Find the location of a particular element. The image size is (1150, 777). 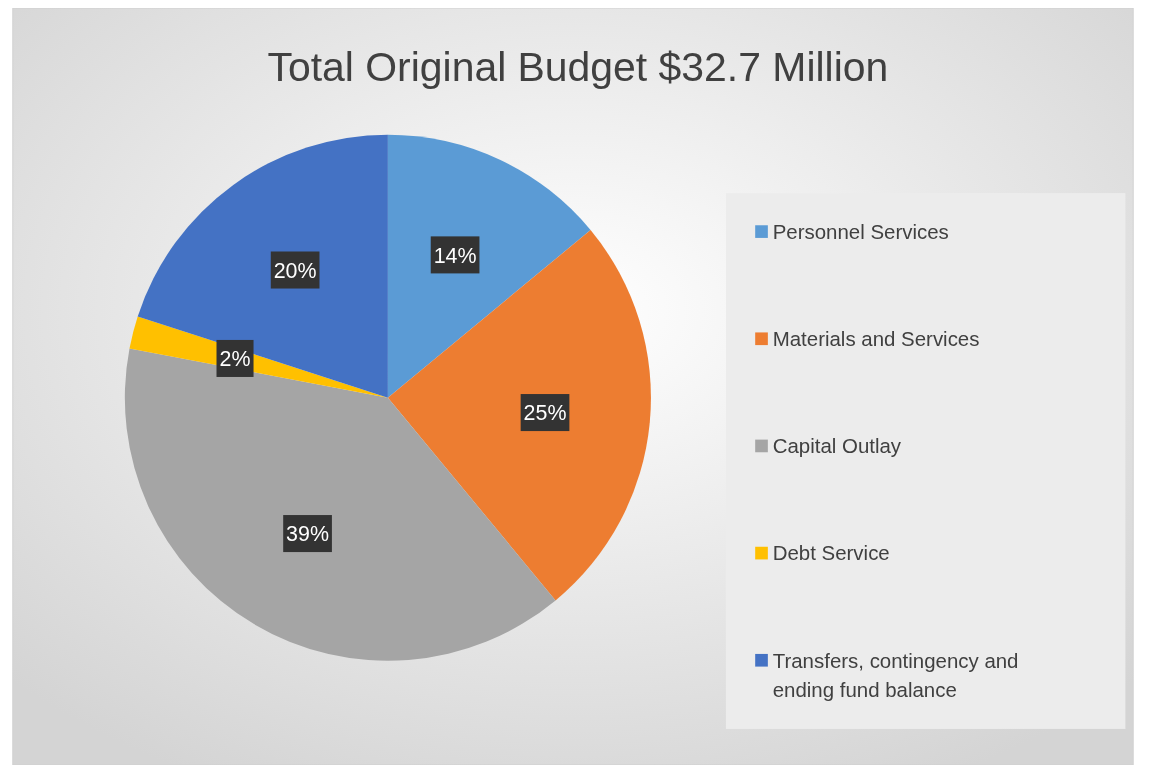

data-label: 25% is located at coordinates (545, 413).